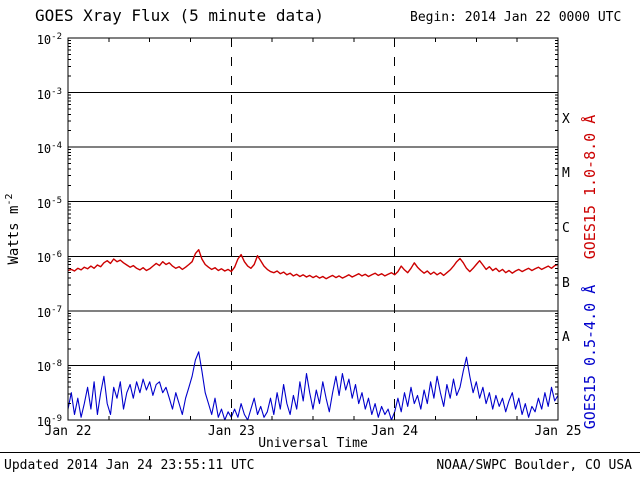 The width and height of the screenshot is (640, 480). What do you see at coordinates (13, 235) in the screenshot?
I see `y-axis-title-text: Watts m` at bounding box center [13, 235].